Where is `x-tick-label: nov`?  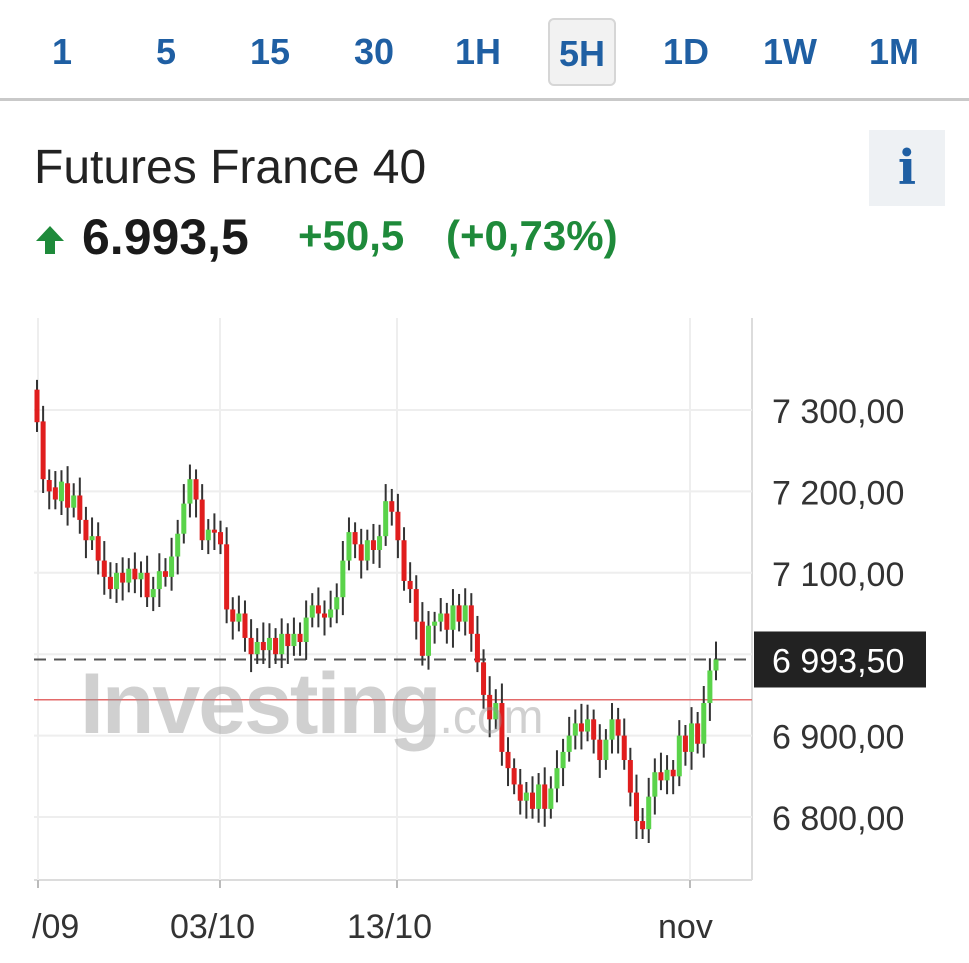 x-tick-label: nov is located at coordinates (685, 927).